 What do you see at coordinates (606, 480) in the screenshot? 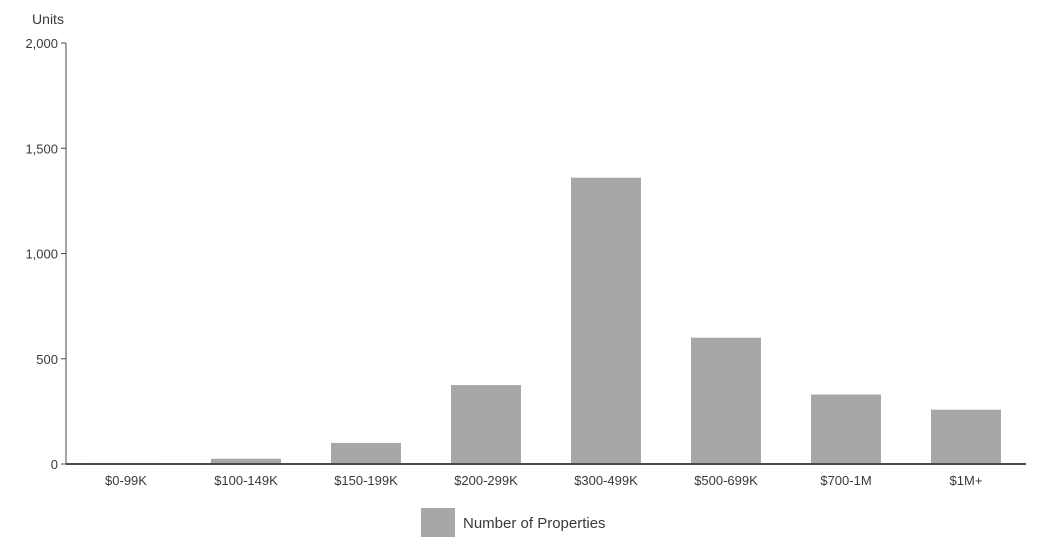
I see `x-tick-label: $300-499K` at bounding box center [606, 480].